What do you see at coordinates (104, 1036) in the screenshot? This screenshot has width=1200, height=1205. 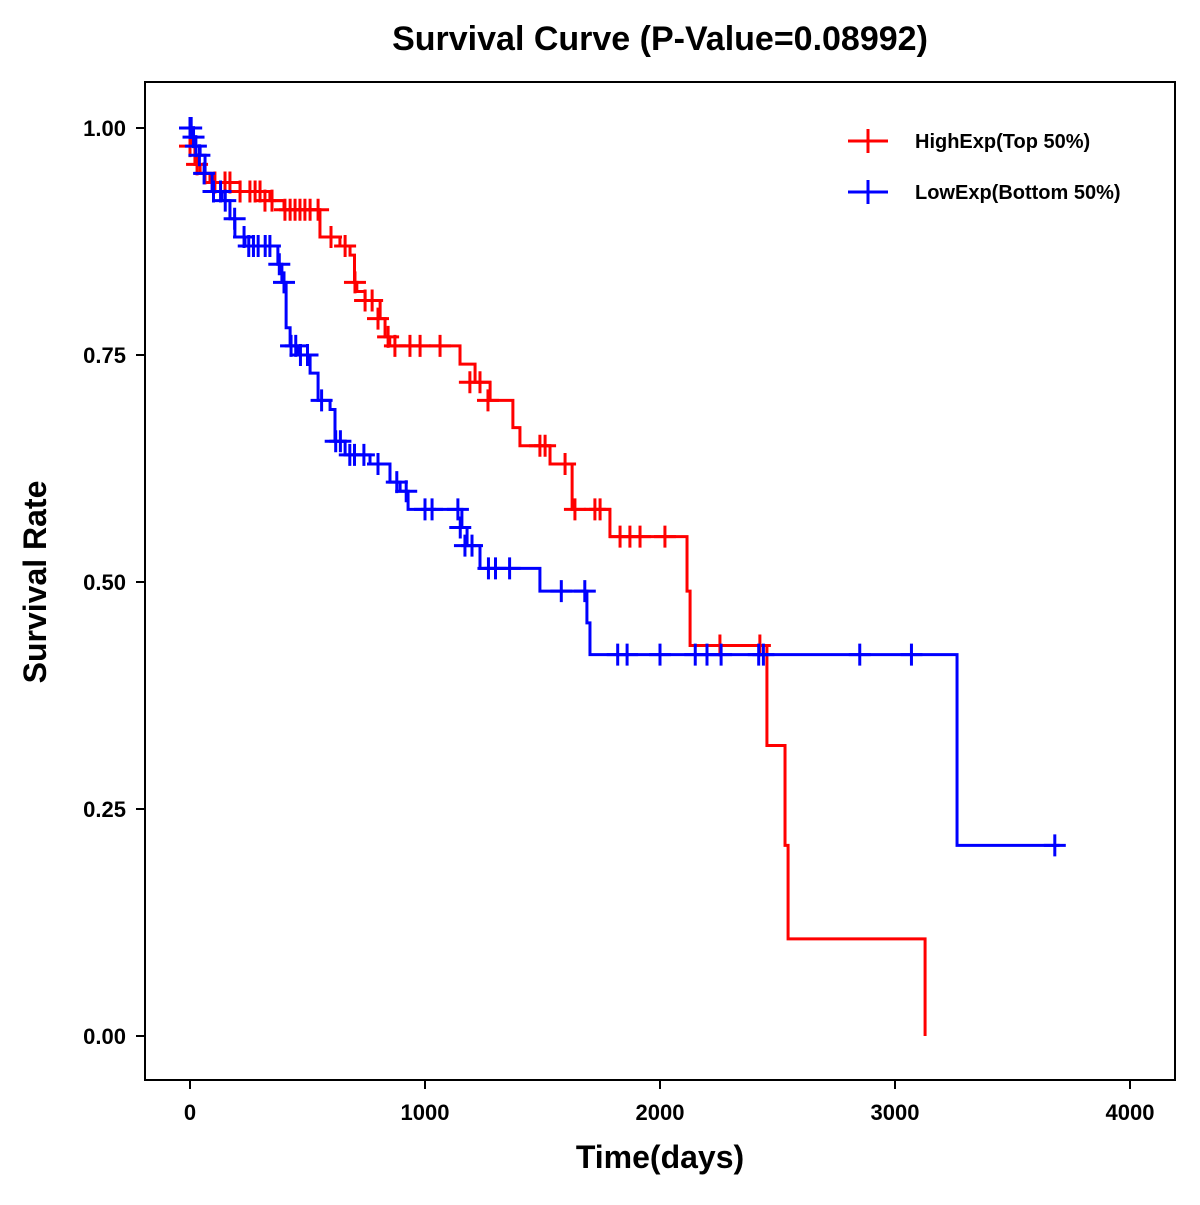 I see `y-tick-label: 0.00` at bounding box center [104, 1036].